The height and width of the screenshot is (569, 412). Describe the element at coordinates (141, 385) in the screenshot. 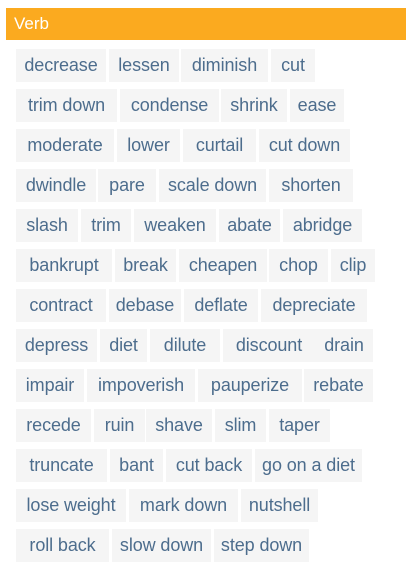

I see `synonym-chip: impoverish` at that location.